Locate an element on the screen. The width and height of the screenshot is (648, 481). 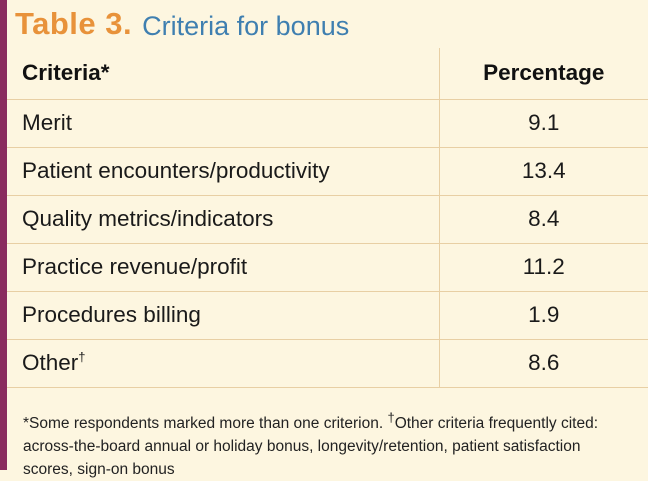
criteria-label: Practice revenue/profit is located at coordinates (135, 266).